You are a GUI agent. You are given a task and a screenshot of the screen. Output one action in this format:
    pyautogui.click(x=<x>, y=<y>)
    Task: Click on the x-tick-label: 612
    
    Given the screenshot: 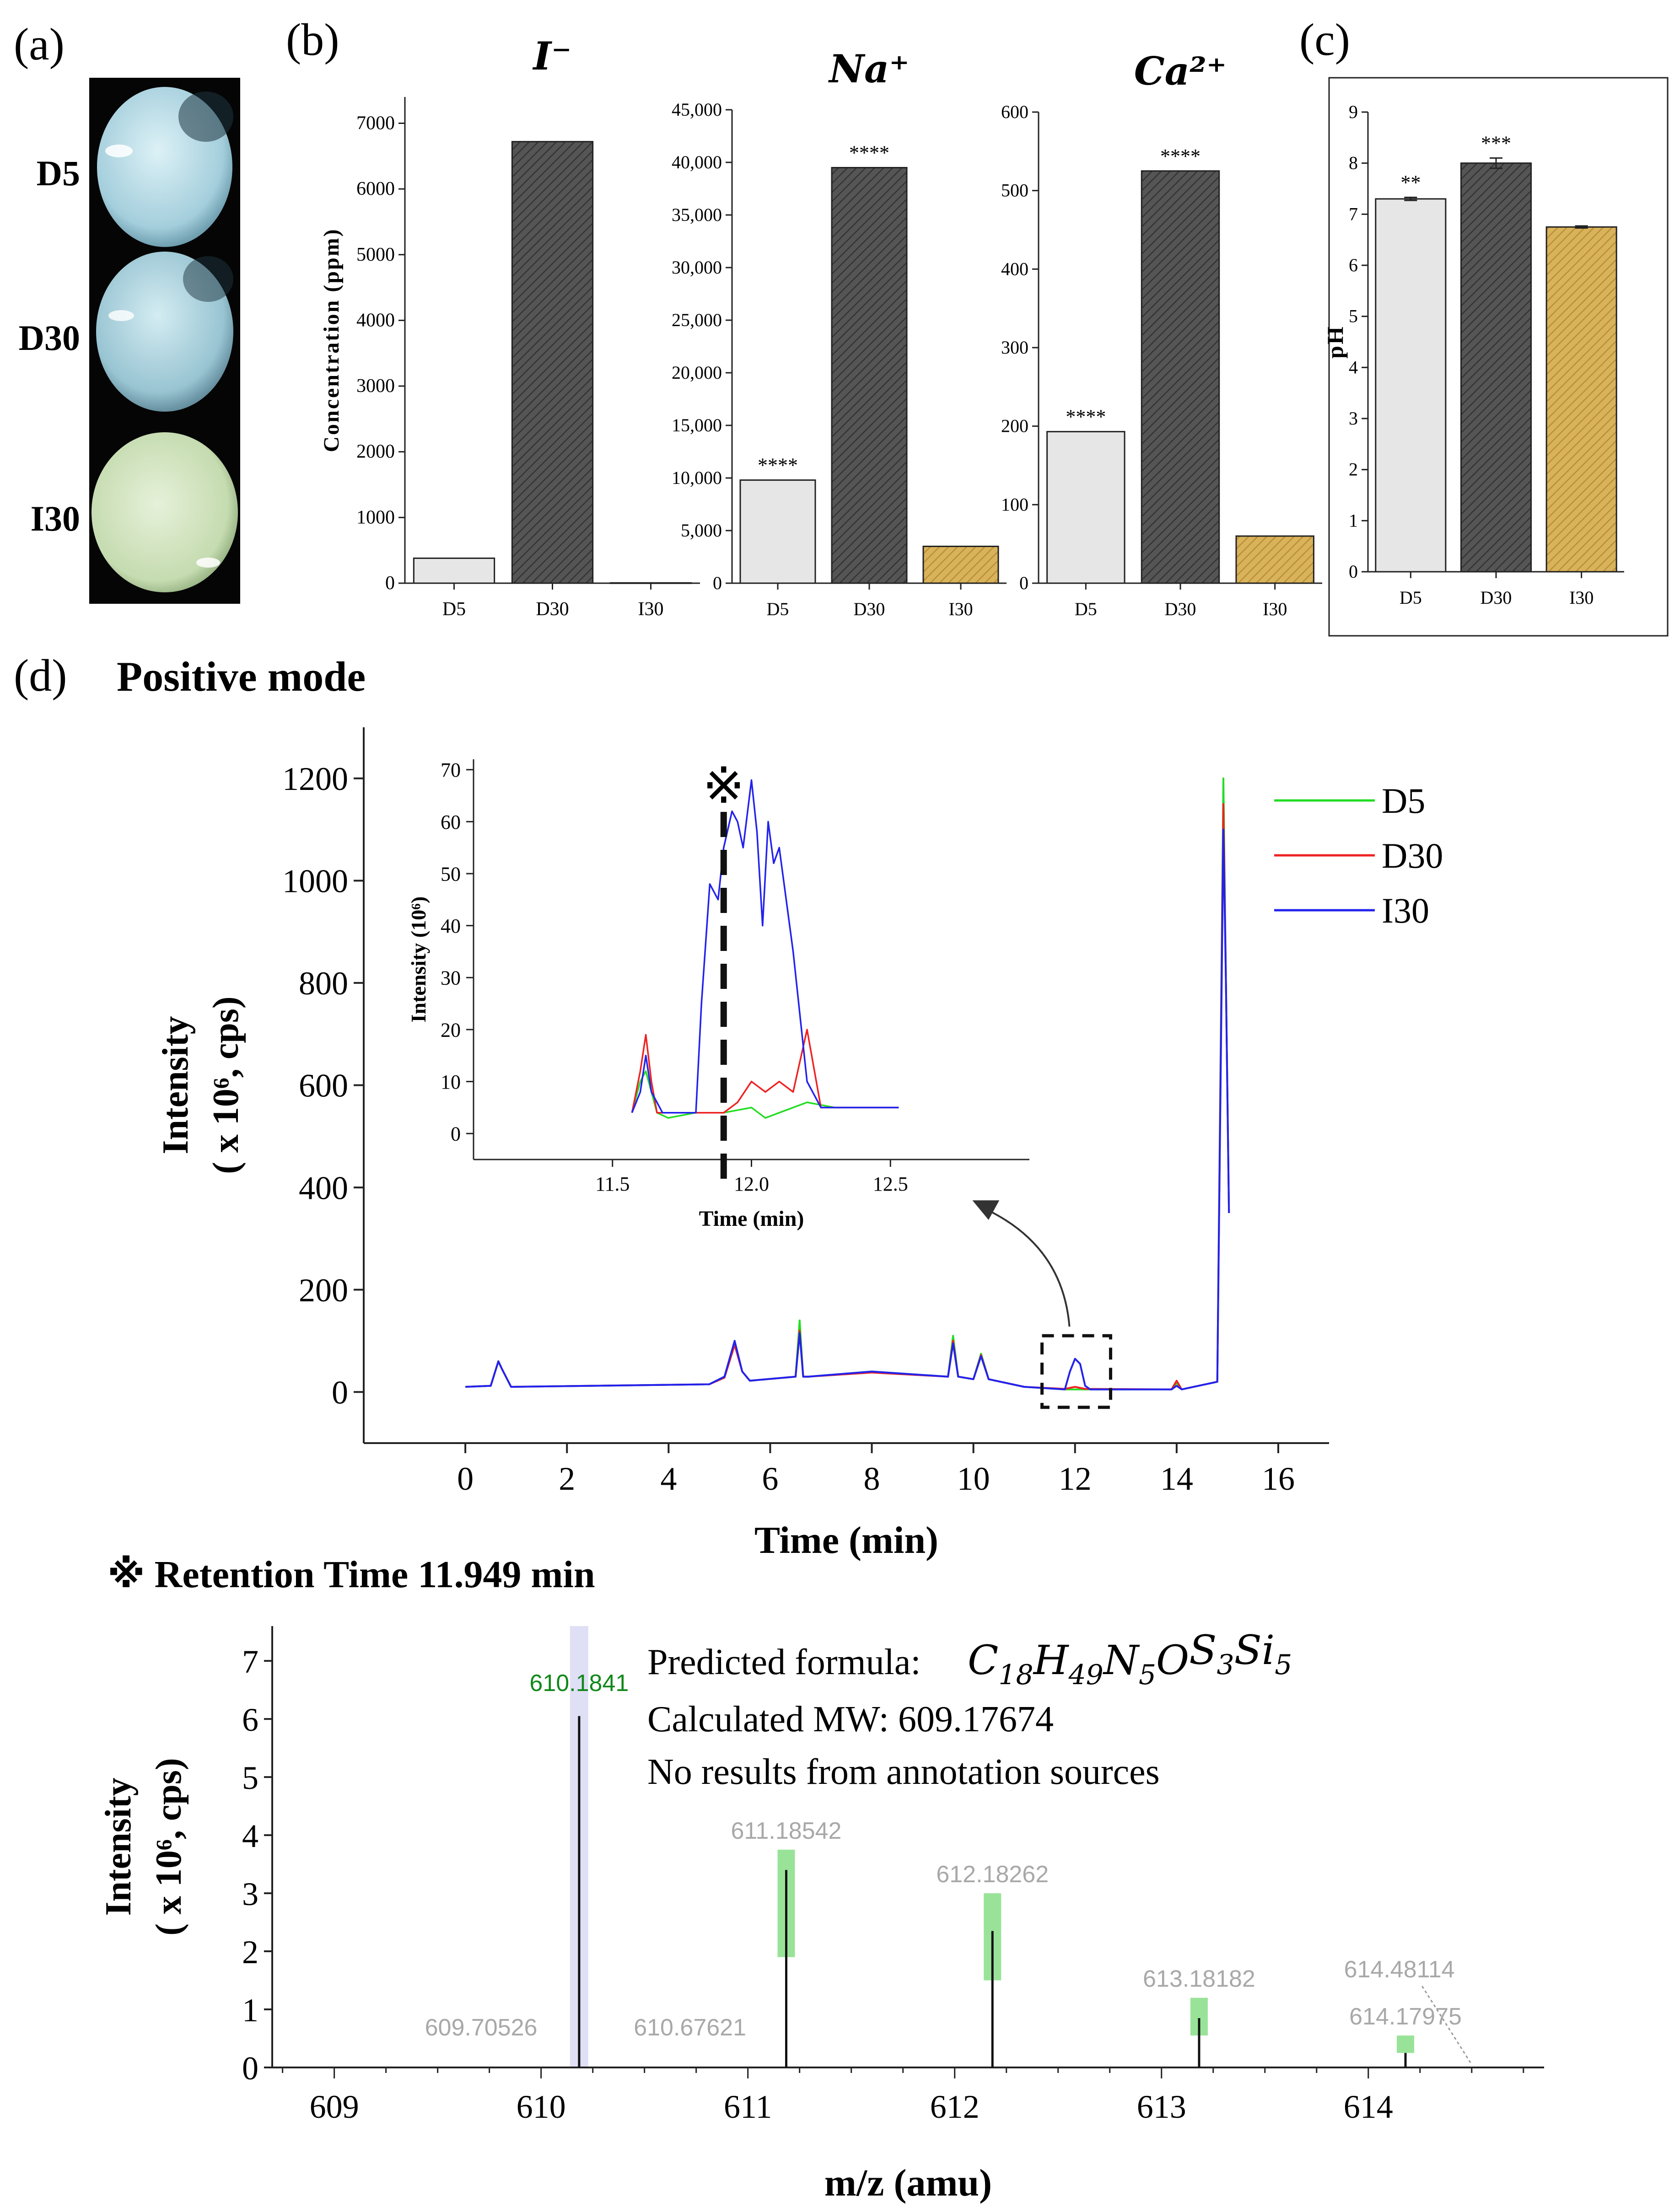 What is the action you would take?
    pyautogui.click(x=955, y=2107)
    